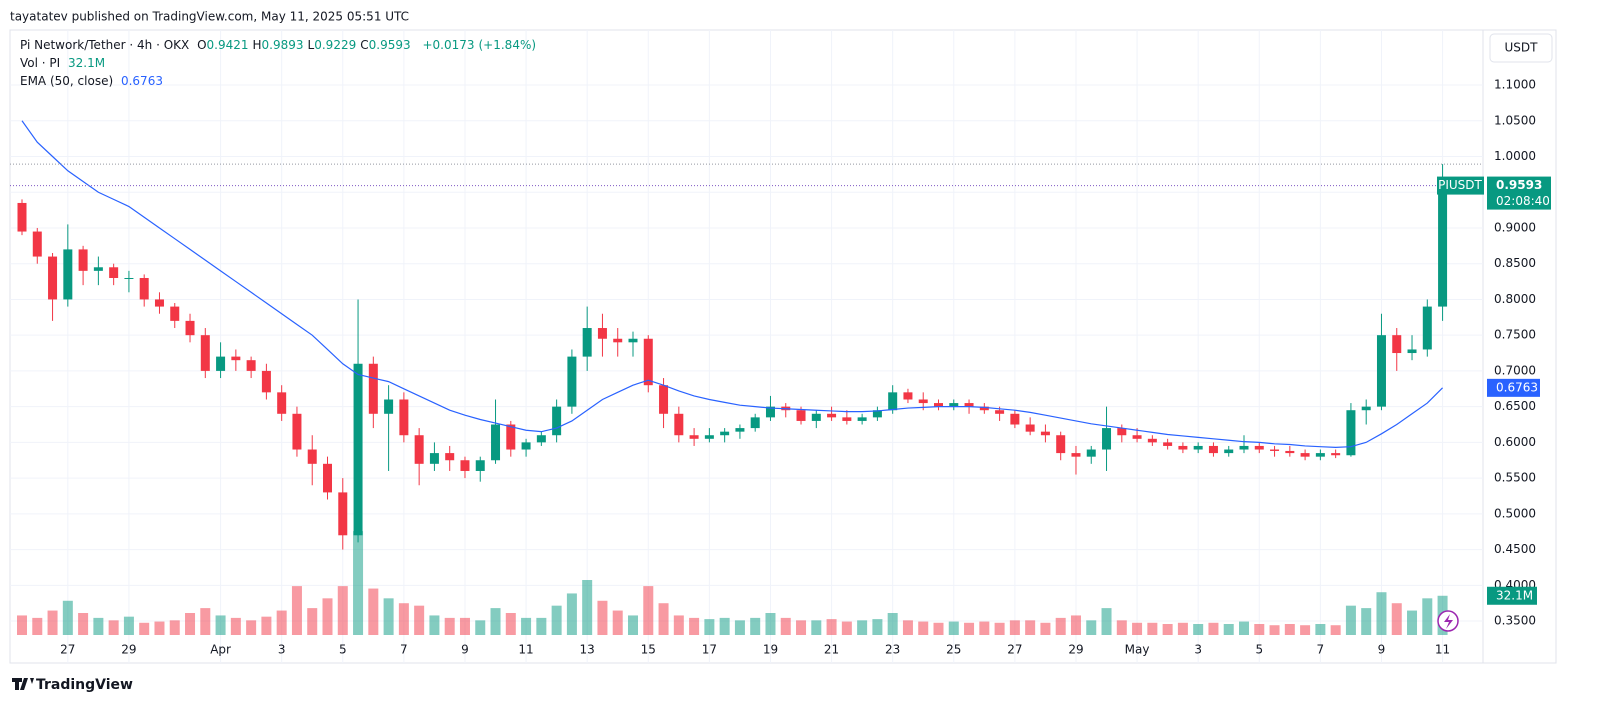  Describe the element at coordinates (87, 63) in the screenshot. I see `volume-last: 32.1M` at that location.